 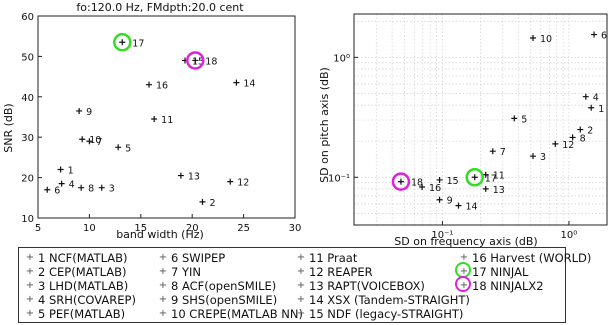 I want to click on legend-label: 7 YIN, so click(x=186, y=272).